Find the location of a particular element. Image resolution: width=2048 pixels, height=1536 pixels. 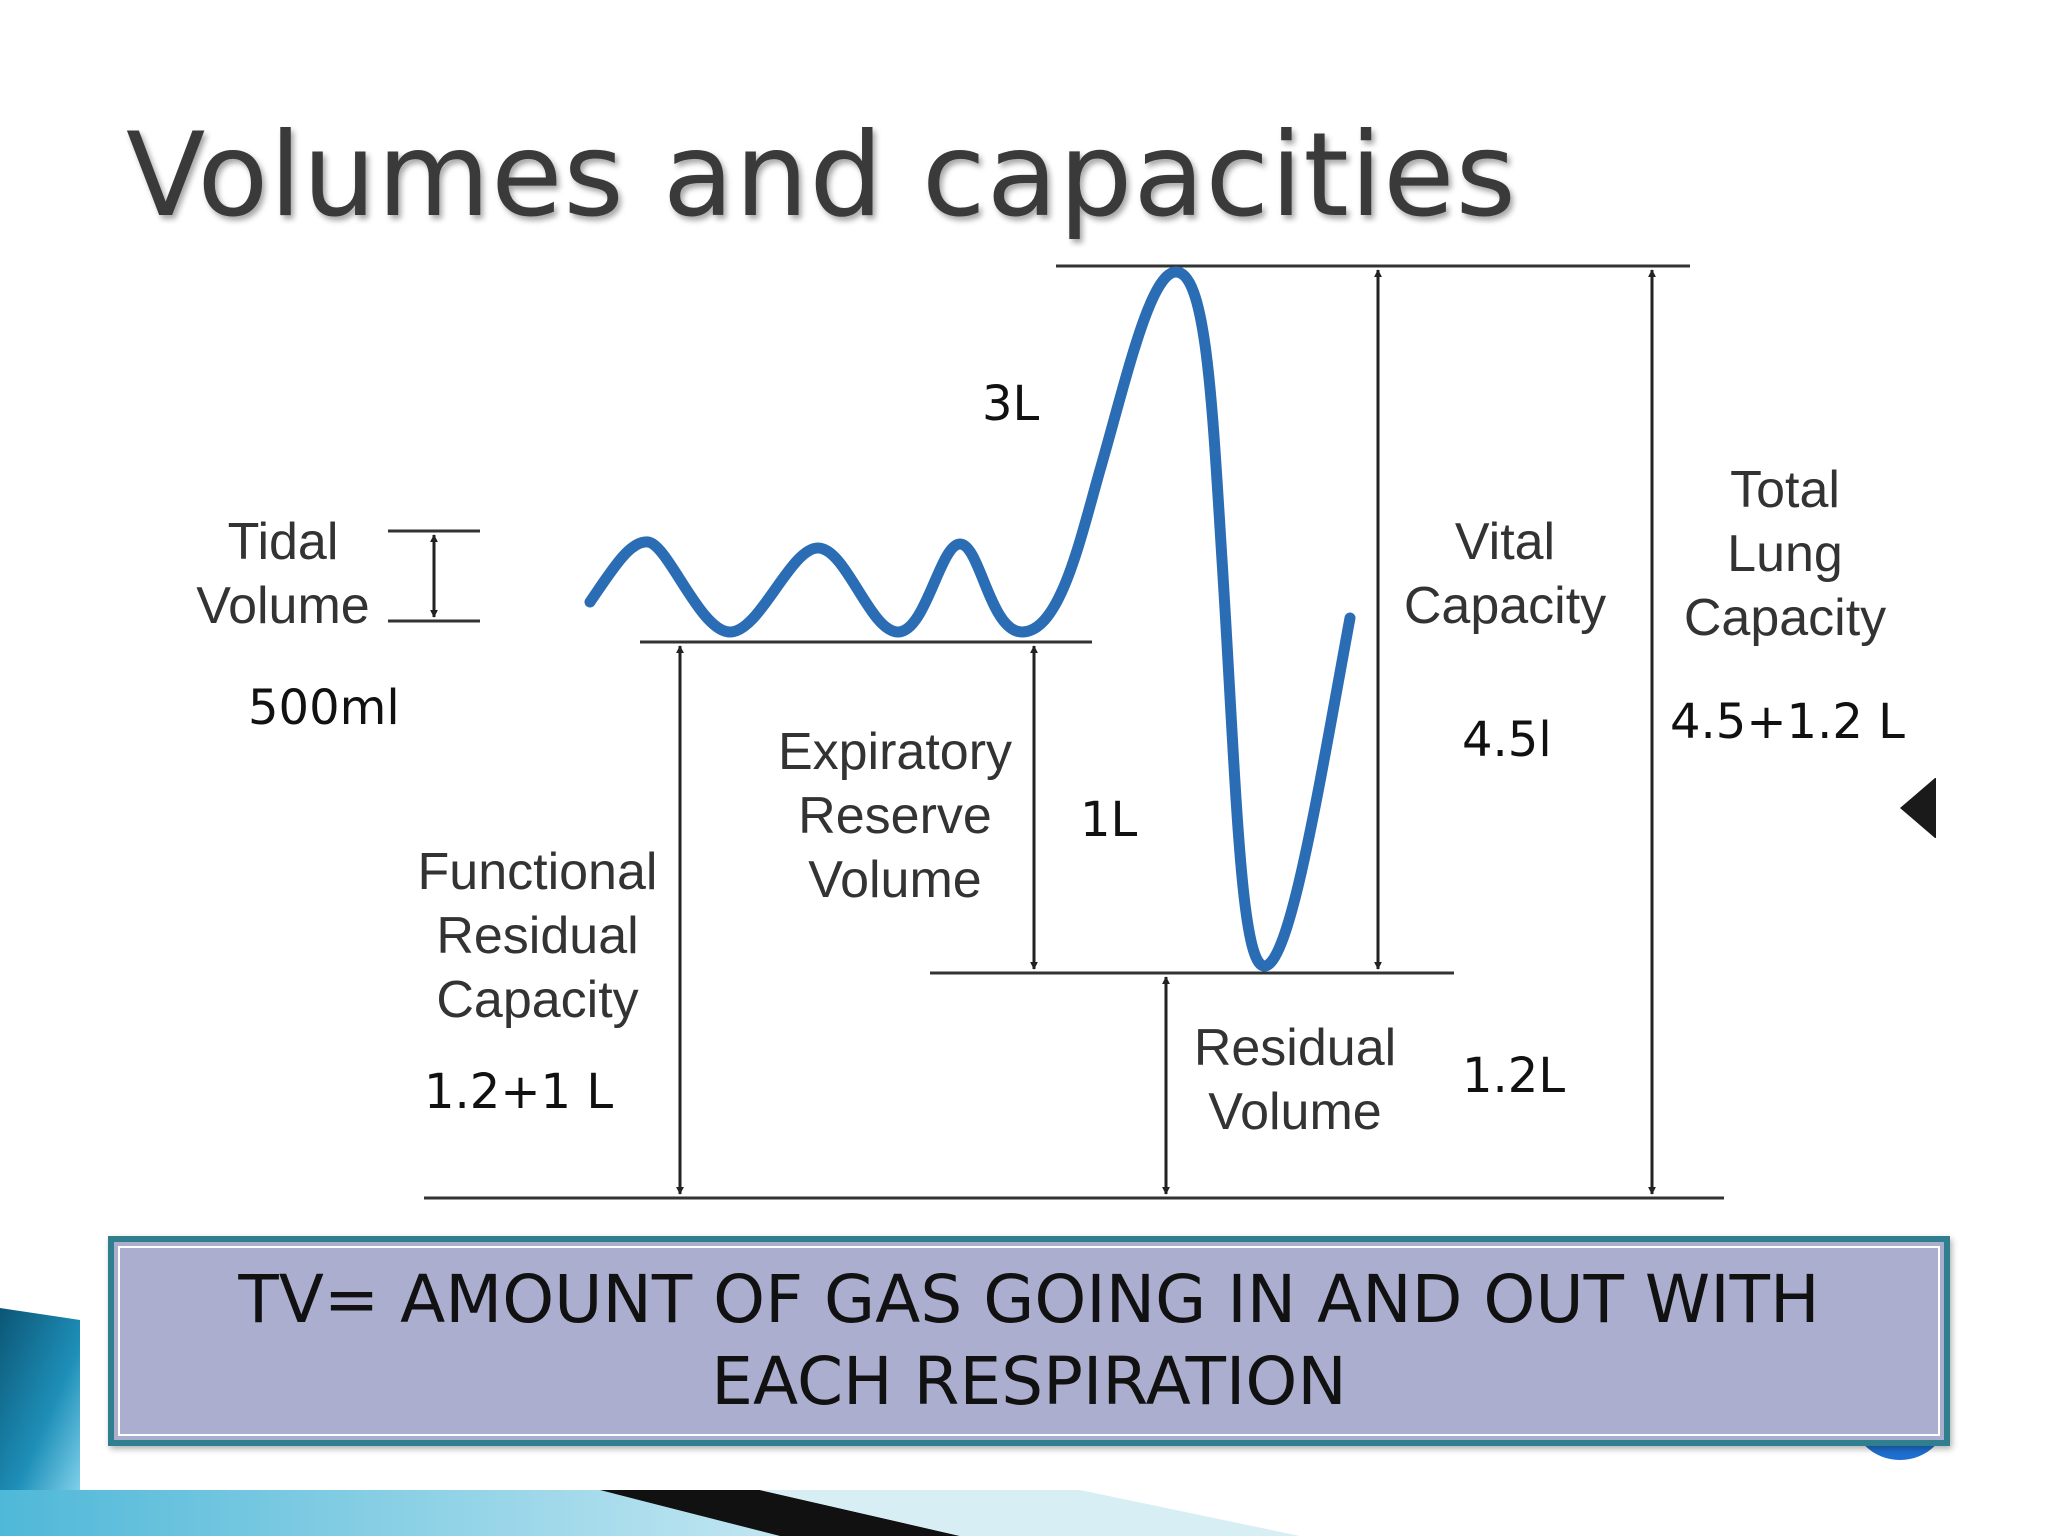

vital-capacity-label: Vital Capacity is located at coordinates (1505, 574).